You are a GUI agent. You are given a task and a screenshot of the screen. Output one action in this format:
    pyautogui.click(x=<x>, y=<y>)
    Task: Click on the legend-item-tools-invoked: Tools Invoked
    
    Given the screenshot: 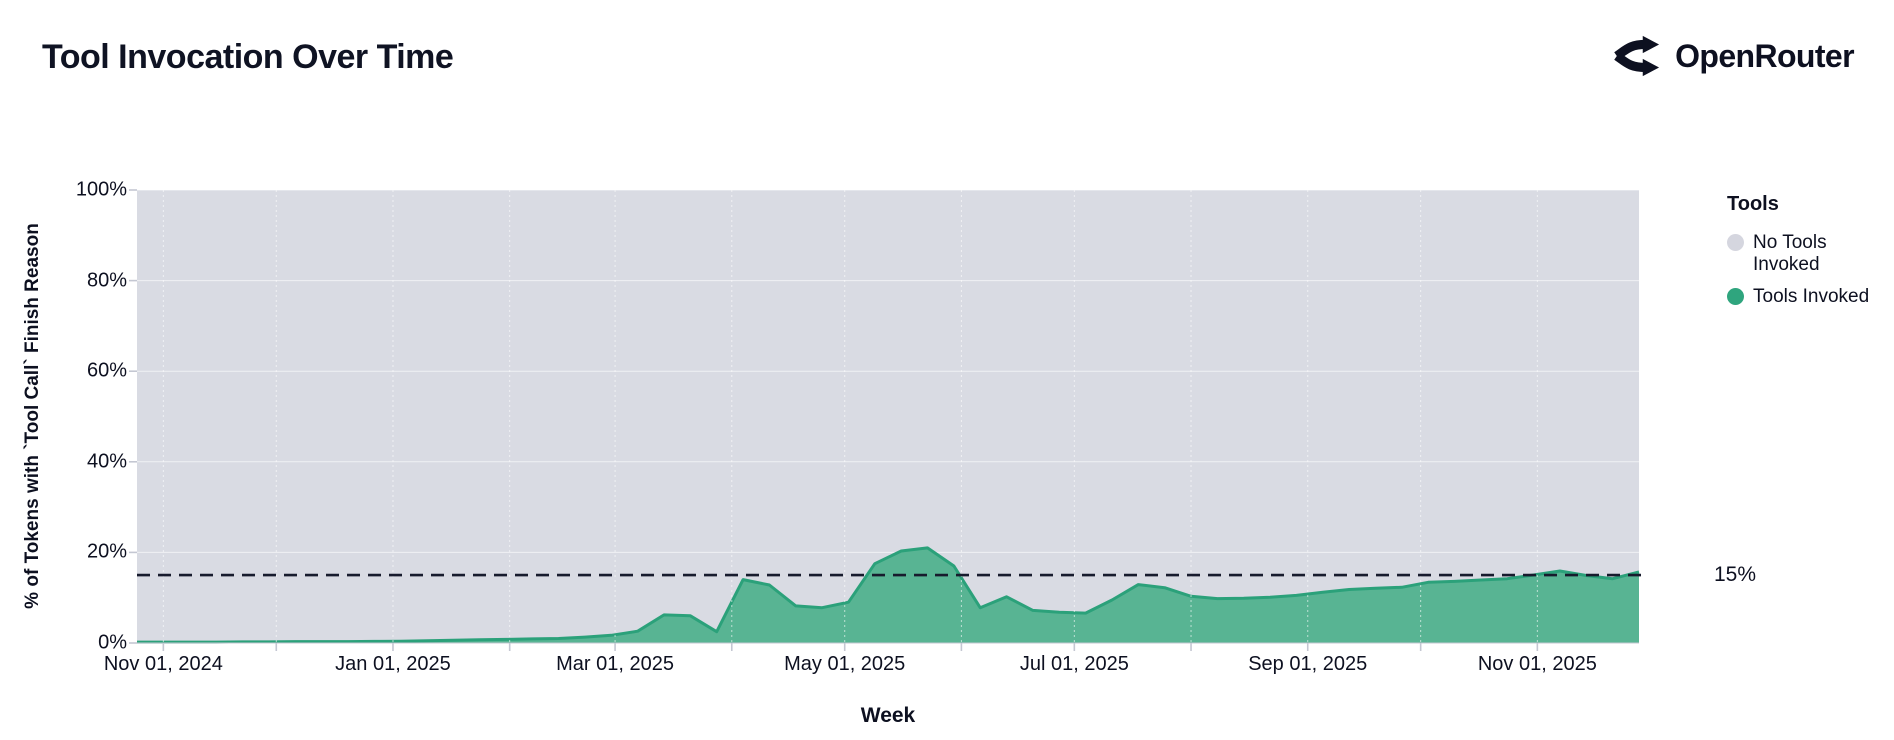 What is the action you would take?
    pyautogui.click(x=1807, y=297)
    